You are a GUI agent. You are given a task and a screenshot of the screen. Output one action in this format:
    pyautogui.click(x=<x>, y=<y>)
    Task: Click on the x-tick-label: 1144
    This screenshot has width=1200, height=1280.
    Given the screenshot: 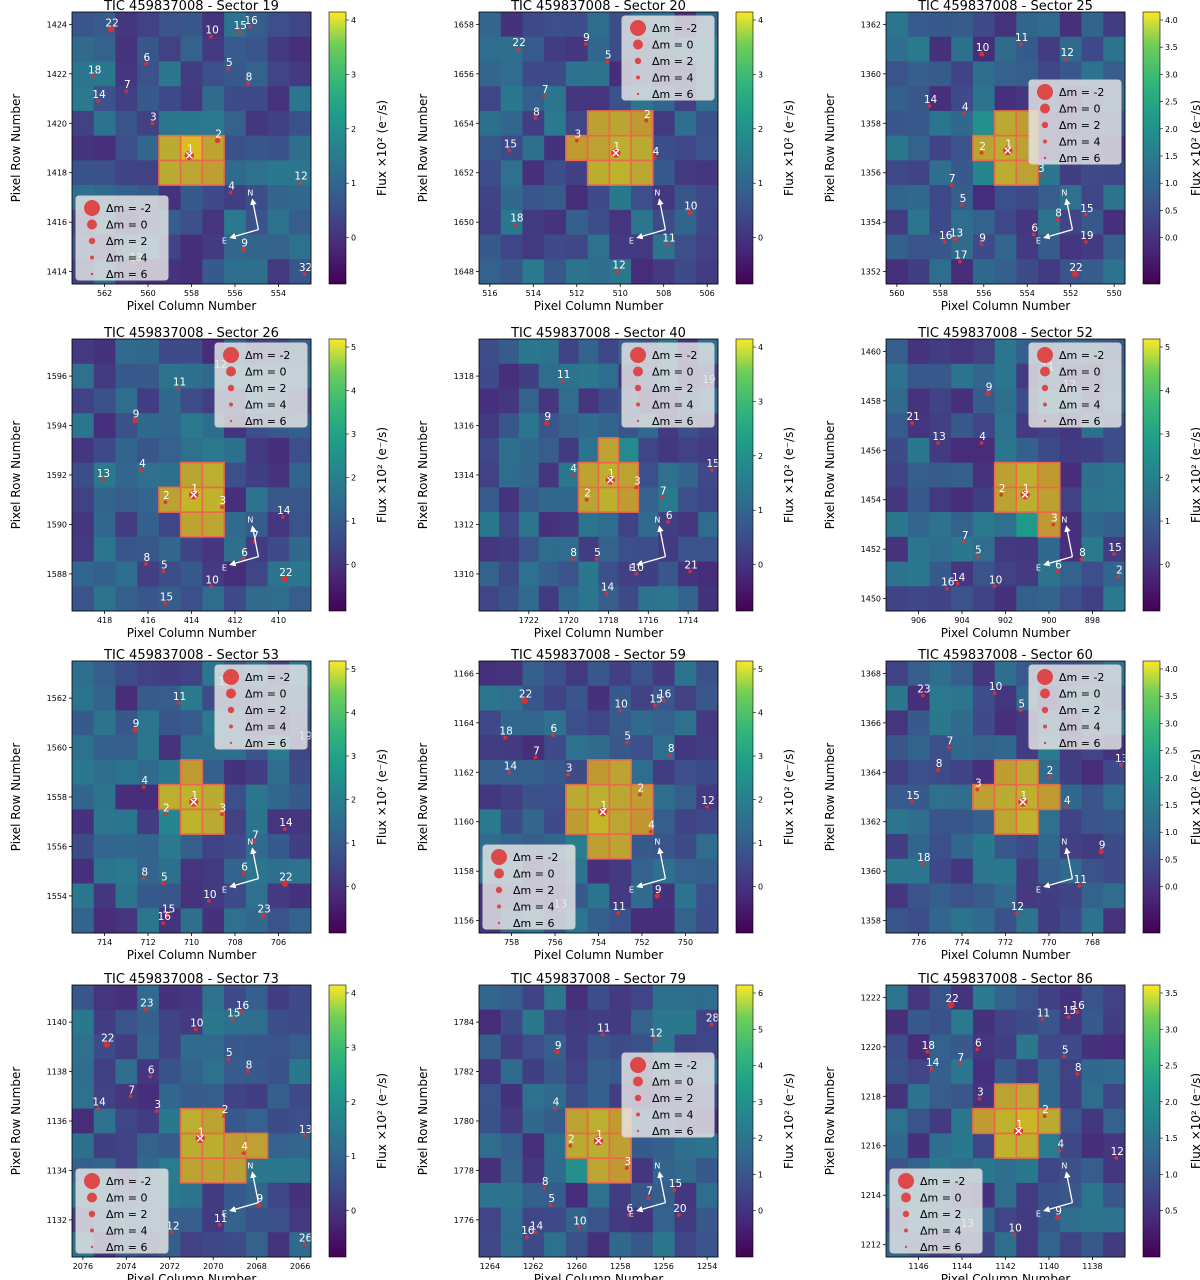 What is the action you would take?
    pyautogui.click(x=962, y=1266)
    